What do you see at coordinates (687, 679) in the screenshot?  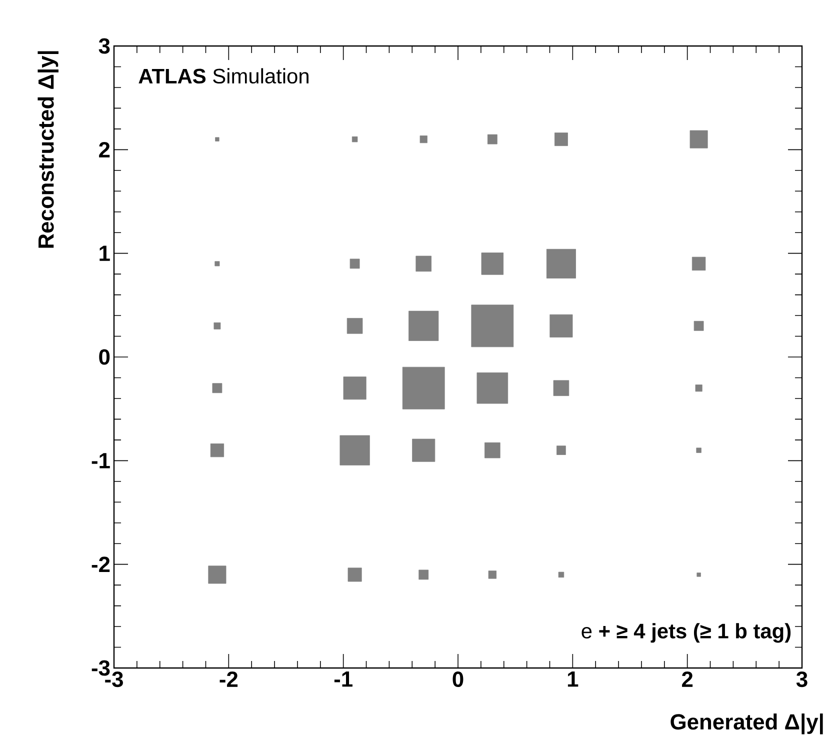 I see `x-tick-label: 2` at bounding box center [687, 679].